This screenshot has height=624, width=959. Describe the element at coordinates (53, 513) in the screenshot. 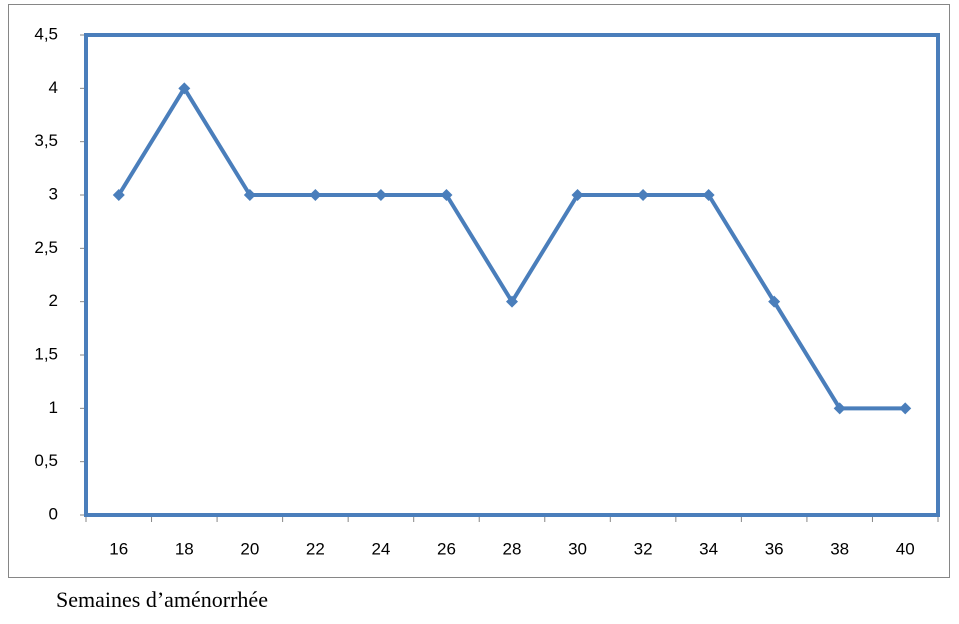

I see `y-tick-label: 0` at that location.